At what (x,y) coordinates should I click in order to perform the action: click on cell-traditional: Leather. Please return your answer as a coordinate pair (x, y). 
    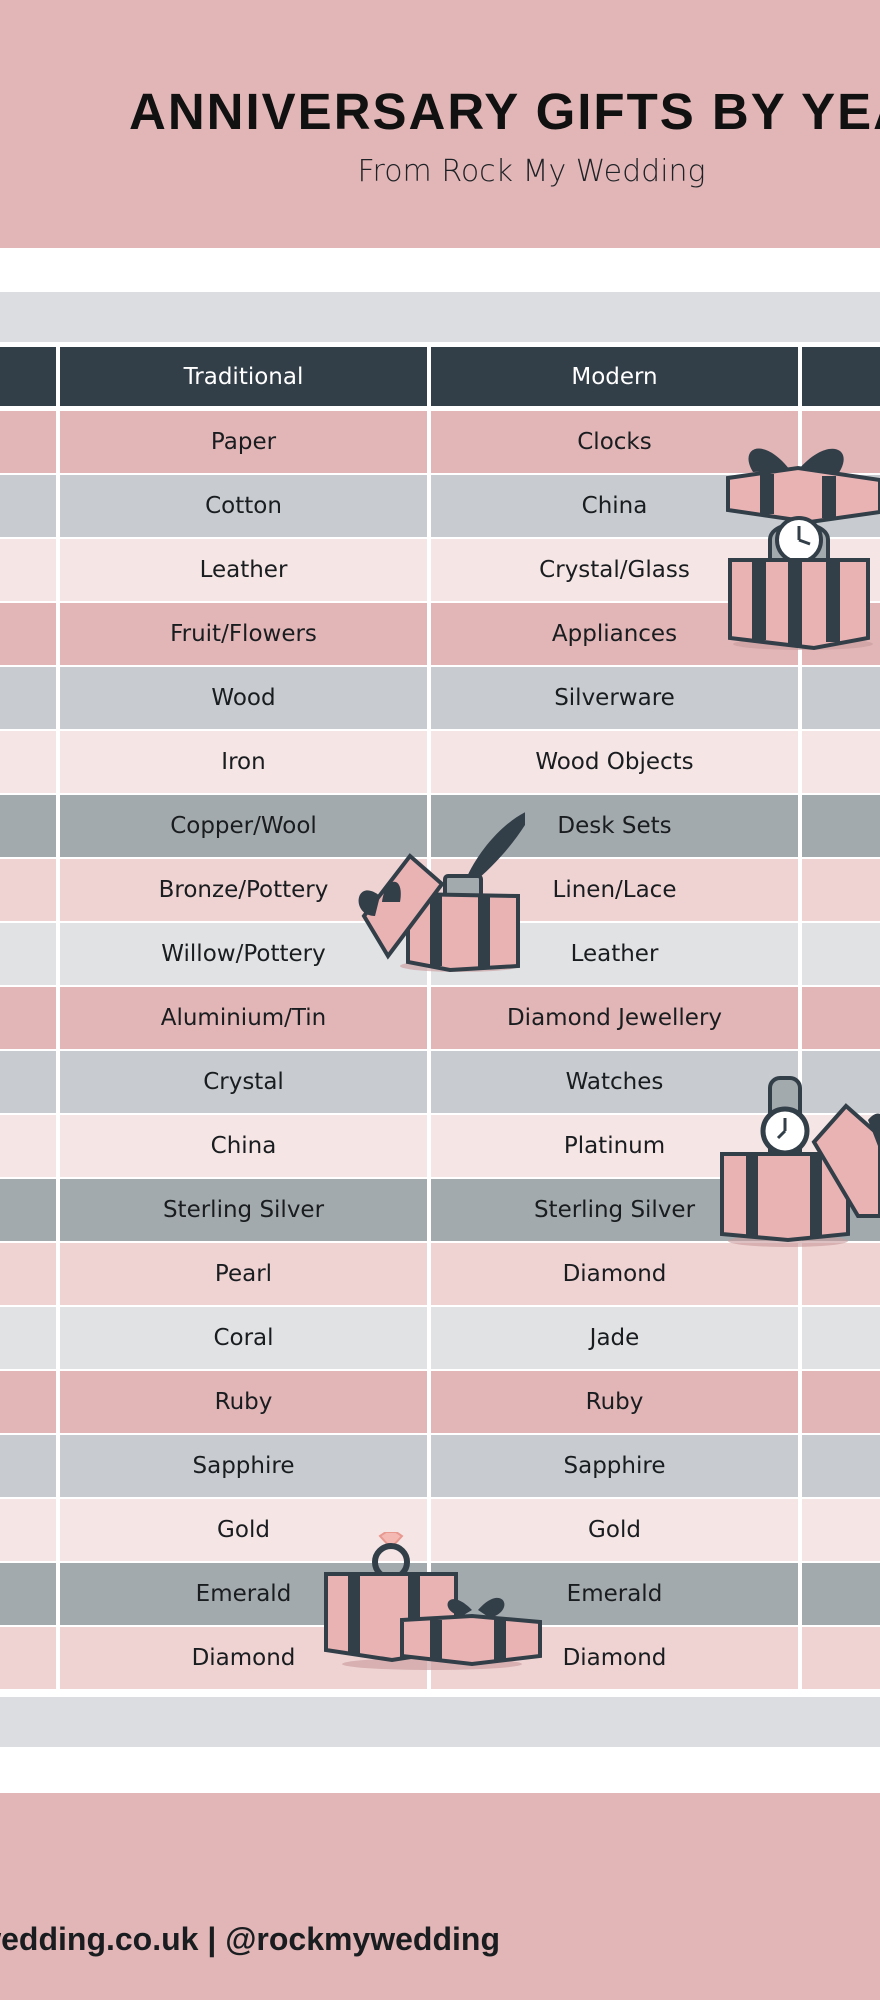
    Looking at the image, I should click on (243, 570).